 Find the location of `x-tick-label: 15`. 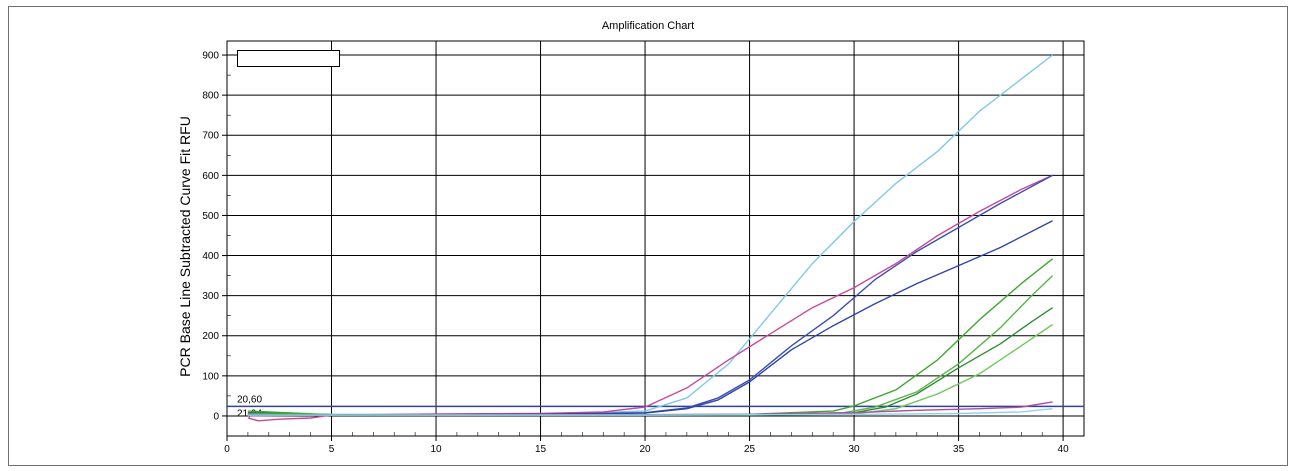

x-tick-label: 15 is located at coordinates (541, 449).